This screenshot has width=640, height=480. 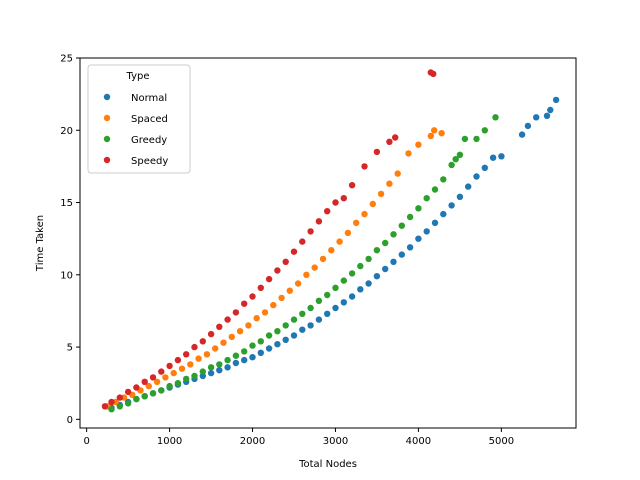 I want to click on y-tick-label-5: 25, so click(x=66, y=59).